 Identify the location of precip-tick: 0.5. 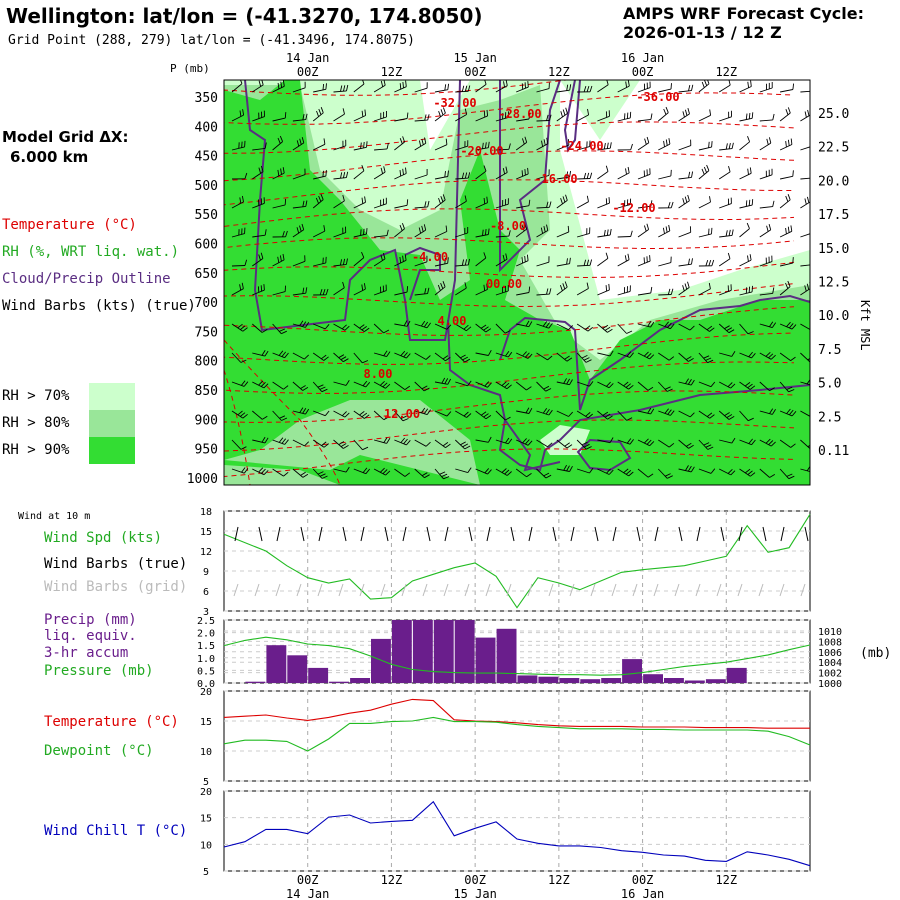
(206, 671).